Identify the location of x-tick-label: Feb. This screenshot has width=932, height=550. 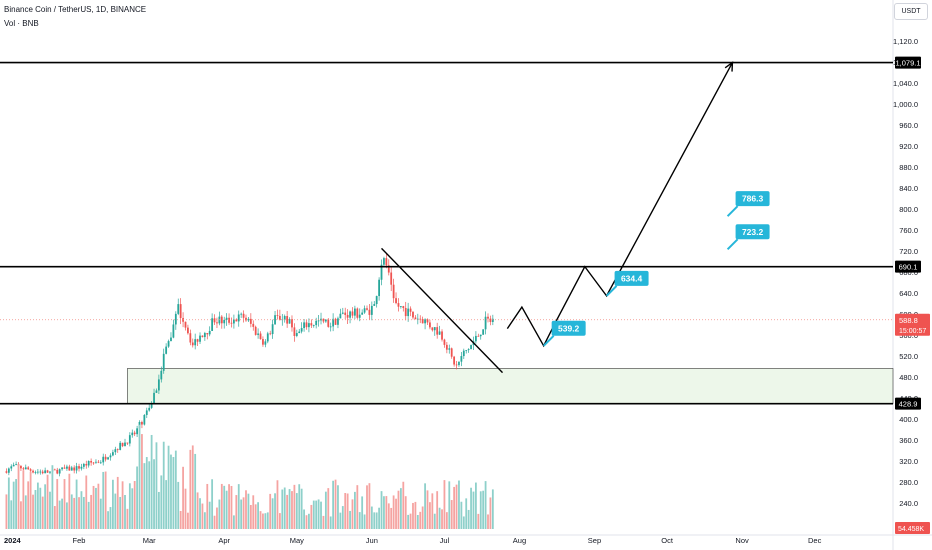
(79, 540).